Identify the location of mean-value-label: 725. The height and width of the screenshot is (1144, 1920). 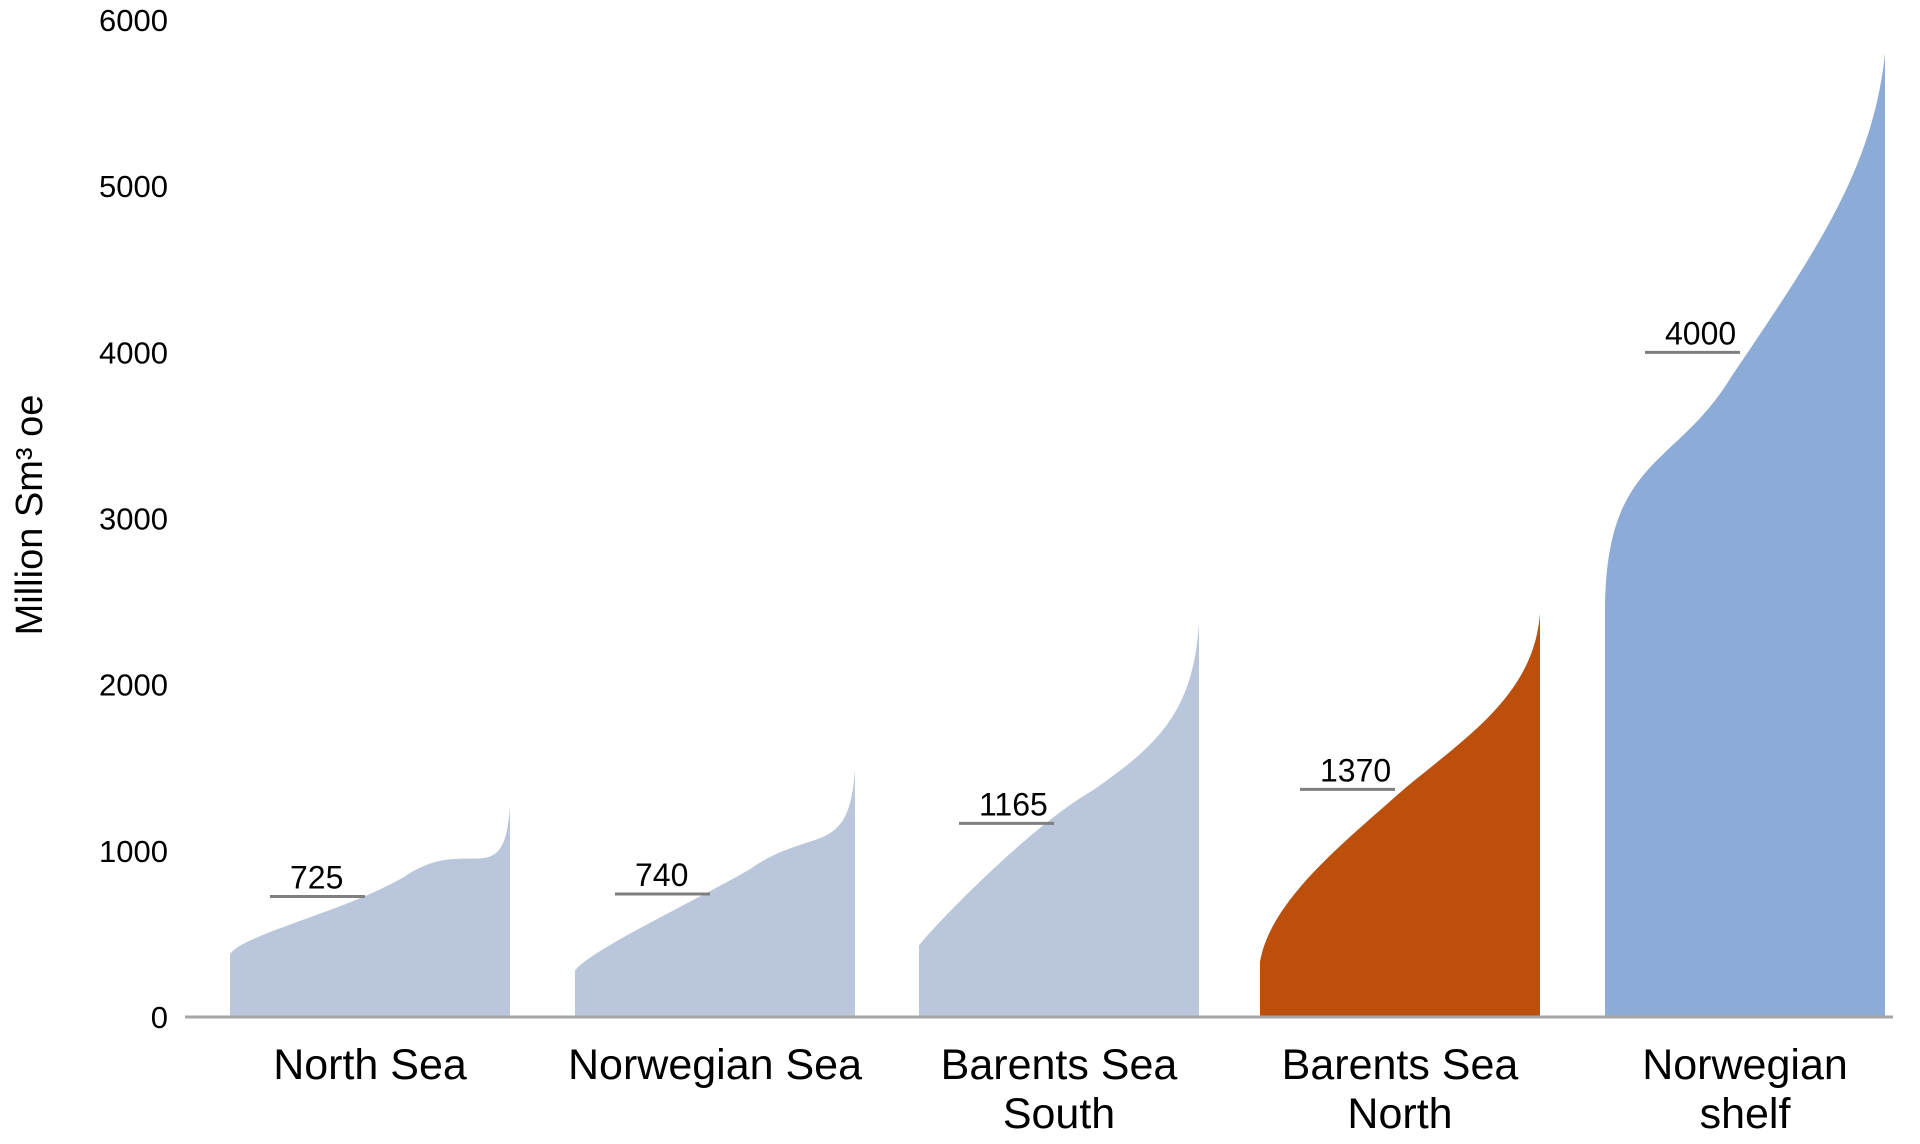
(316, 878).